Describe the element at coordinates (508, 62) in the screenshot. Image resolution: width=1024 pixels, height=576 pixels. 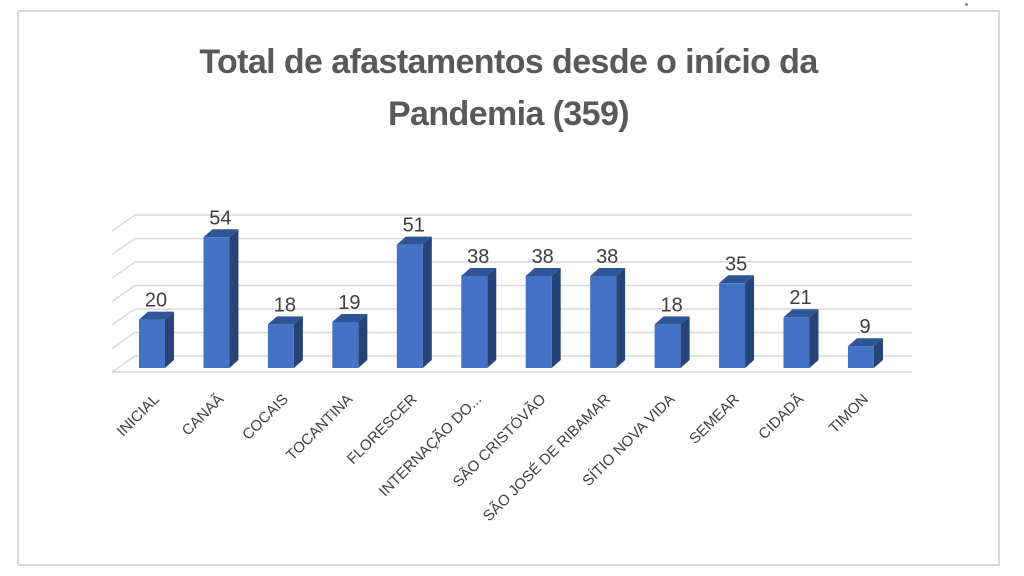
I see `chart-title-line-1: Total de afastamentos desde o início da` at that location.